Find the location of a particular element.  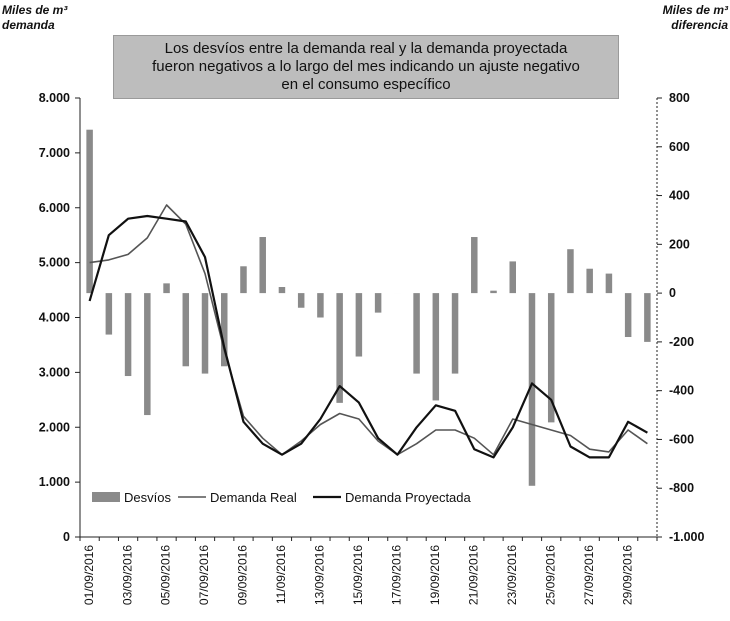

x-tick-label: 03/09/2016 is located at coordinates (127, 575).